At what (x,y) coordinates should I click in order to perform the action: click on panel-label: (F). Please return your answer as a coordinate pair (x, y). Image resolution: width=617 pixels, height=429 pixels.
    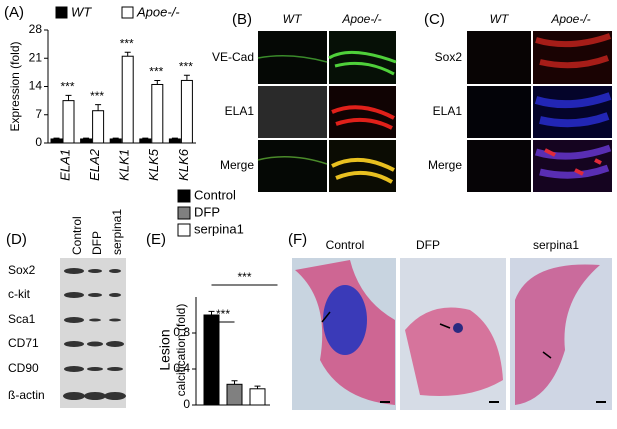
    Looking at the image, I should click on (297, 239).